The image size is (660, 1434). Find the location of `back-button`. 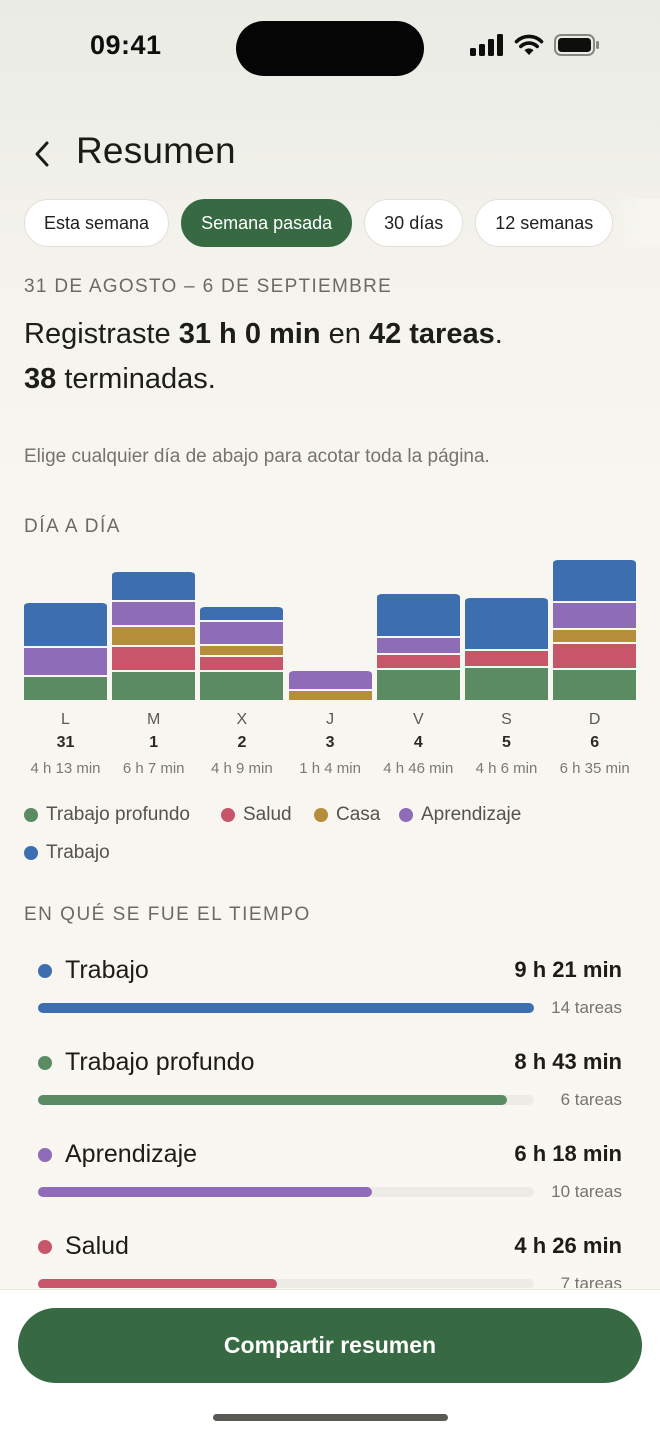

back-button is located at coordinates (42, 154).